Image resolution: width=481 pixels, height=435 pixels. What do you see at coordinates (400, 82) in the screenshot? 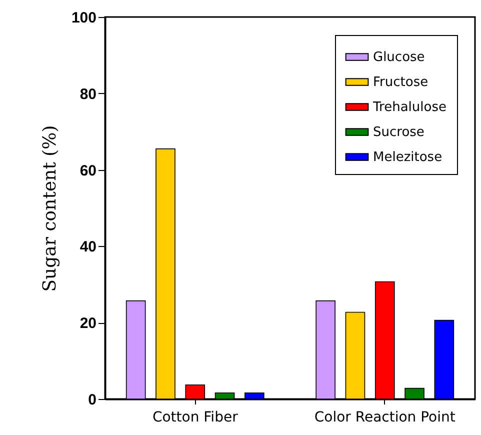
I see `legend-label: Fructose` at bounding box center [400, 82].